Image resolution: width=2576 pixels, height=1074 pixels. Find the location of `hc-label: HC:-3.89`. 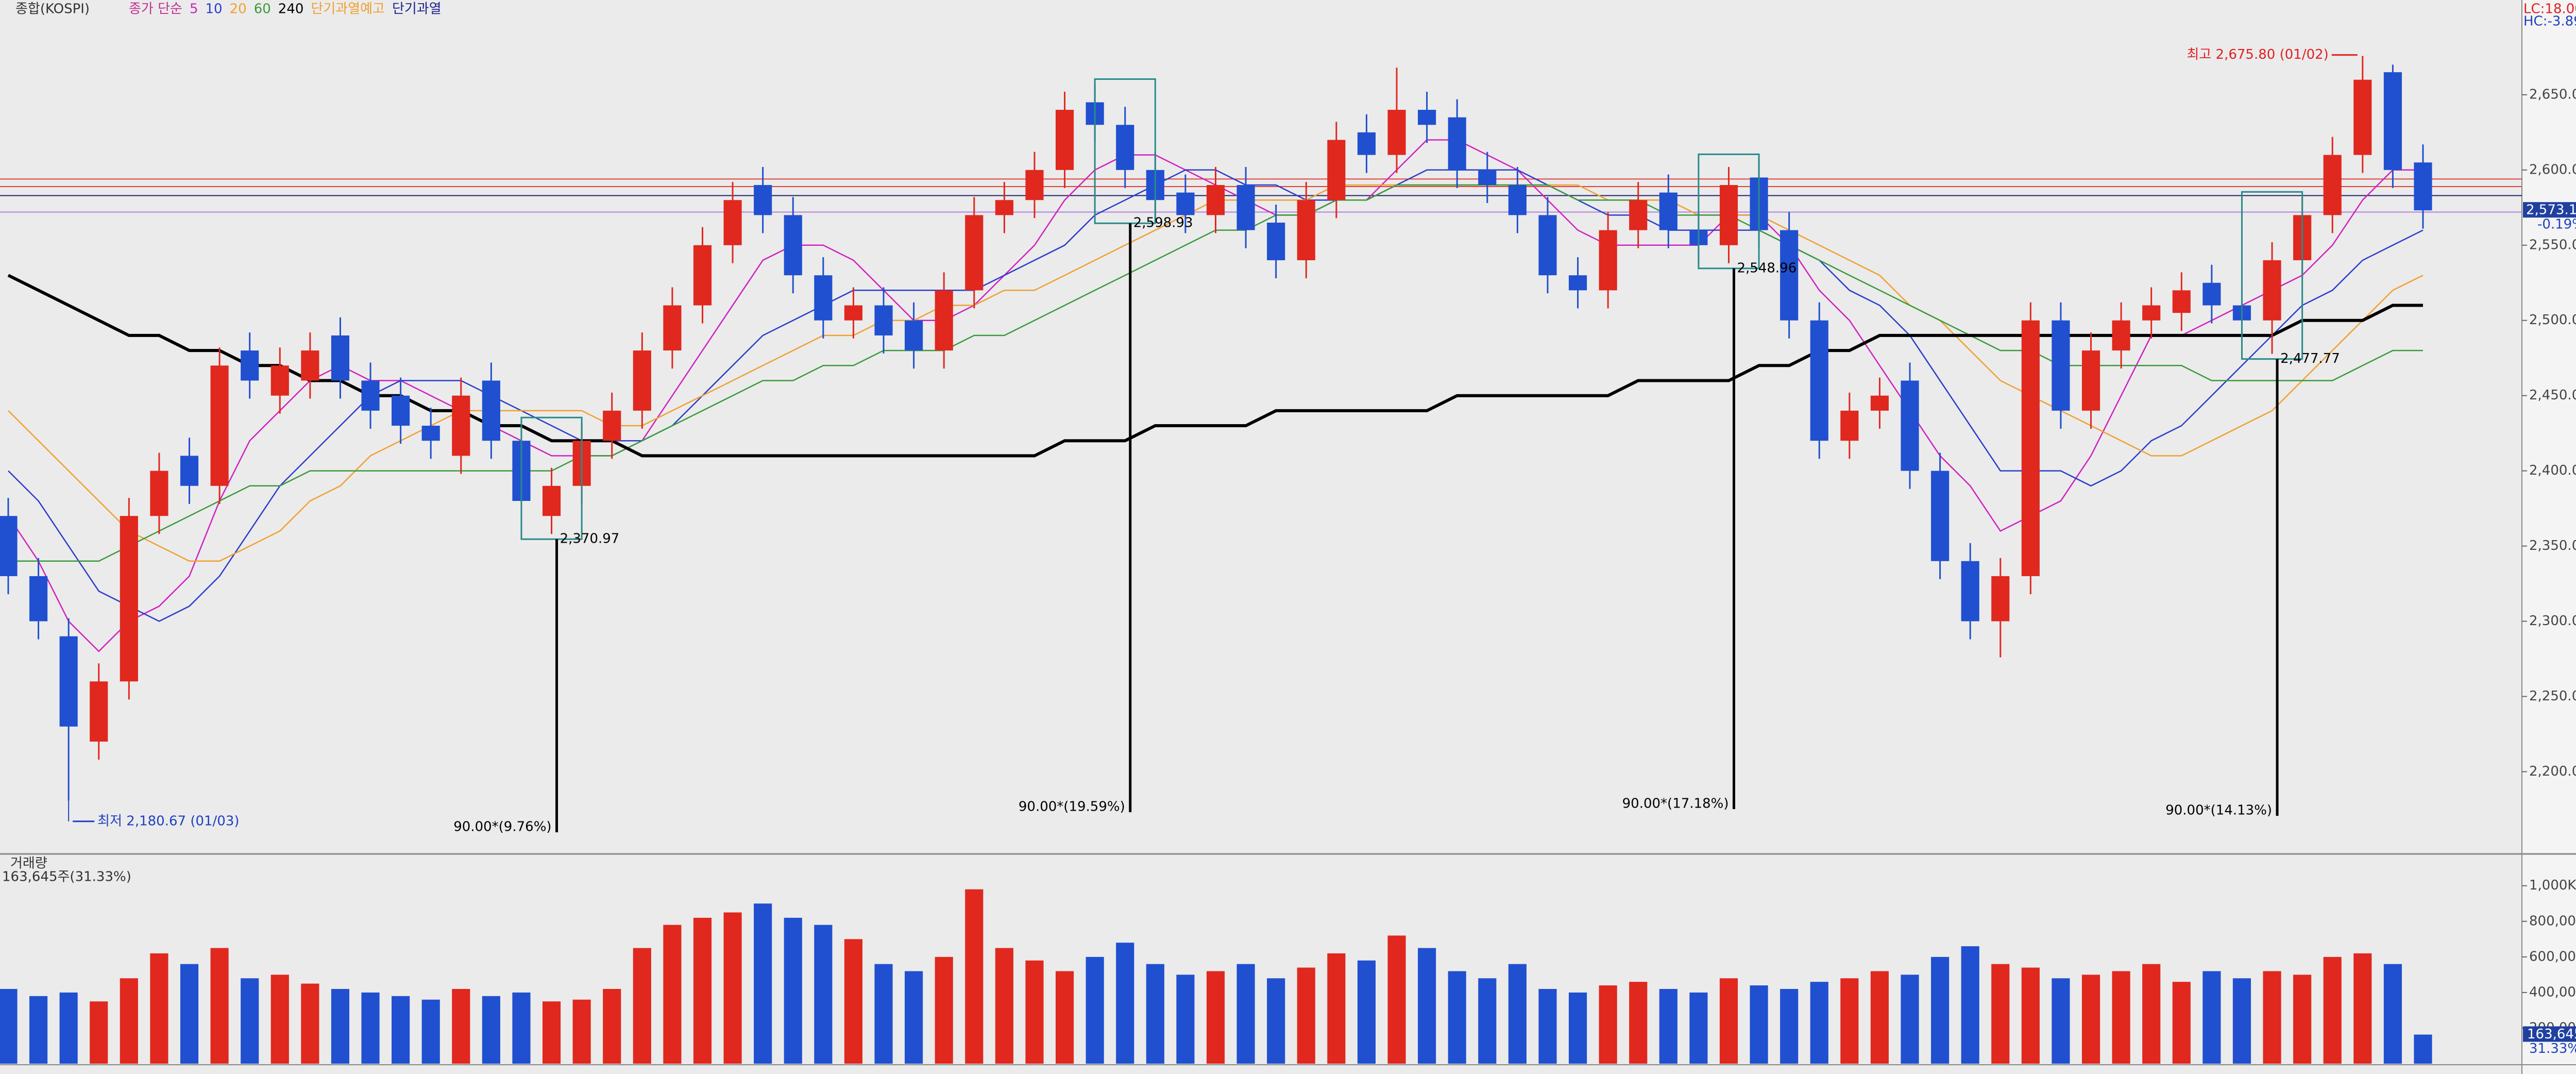

hc-label: HC:-3.89 is located at coordinates (2549, 21).